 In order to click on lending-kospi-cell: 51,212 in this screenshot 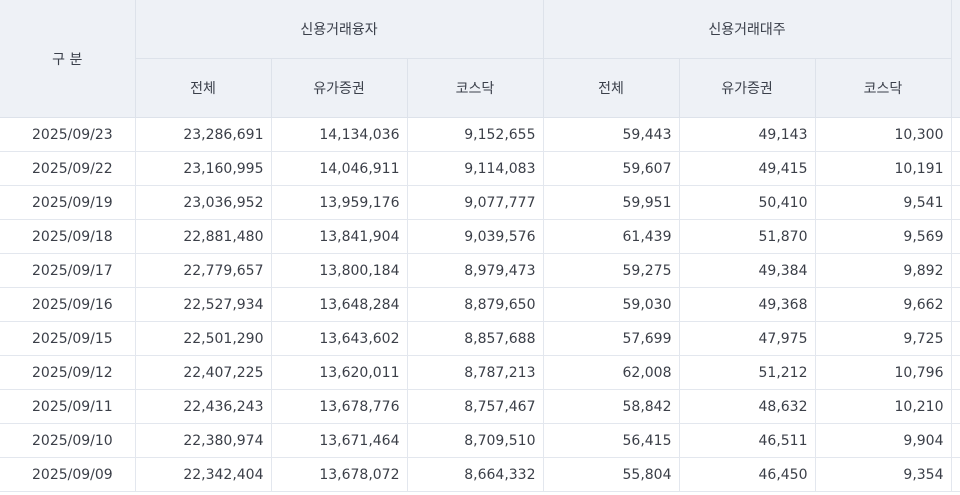, I will do `click(747, 372)`.